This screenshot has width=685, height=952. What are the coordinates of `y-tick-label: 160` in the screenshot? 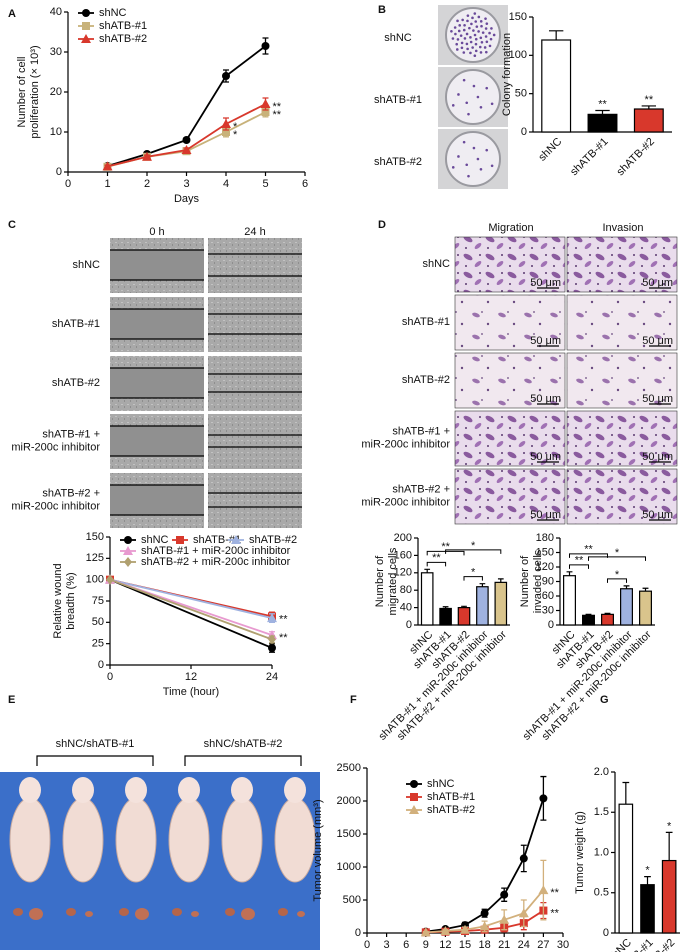 It's located at (403, 555).